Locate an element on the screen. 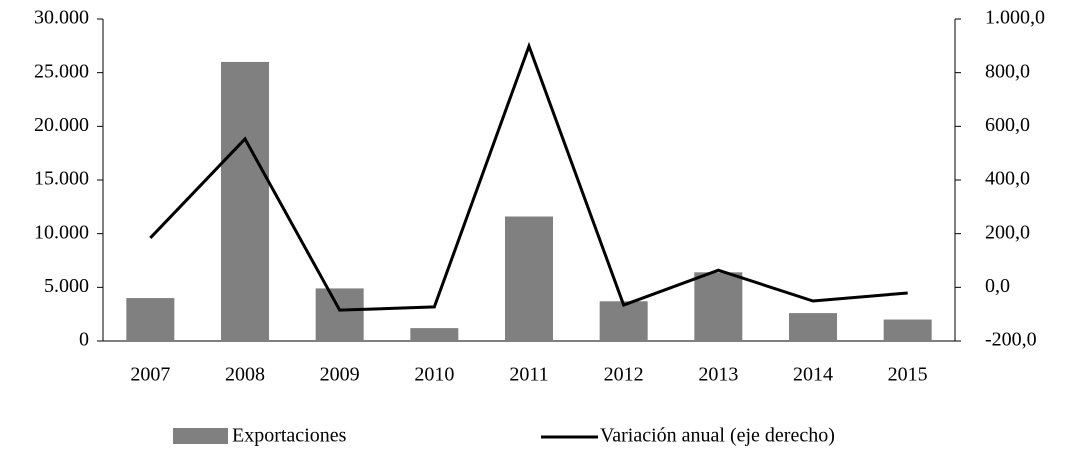 This screenshot has height=456, width=1071. x-tick-label: 2009 is located at coordinates (340, 375).